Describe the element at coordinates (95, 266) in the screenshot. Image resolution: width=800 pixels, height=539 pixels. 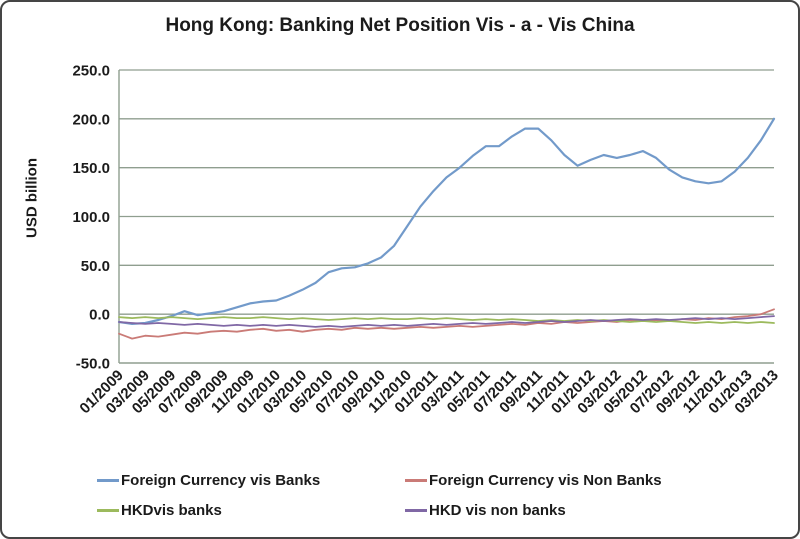
I see `y-tick-label: 50.0` at that location.